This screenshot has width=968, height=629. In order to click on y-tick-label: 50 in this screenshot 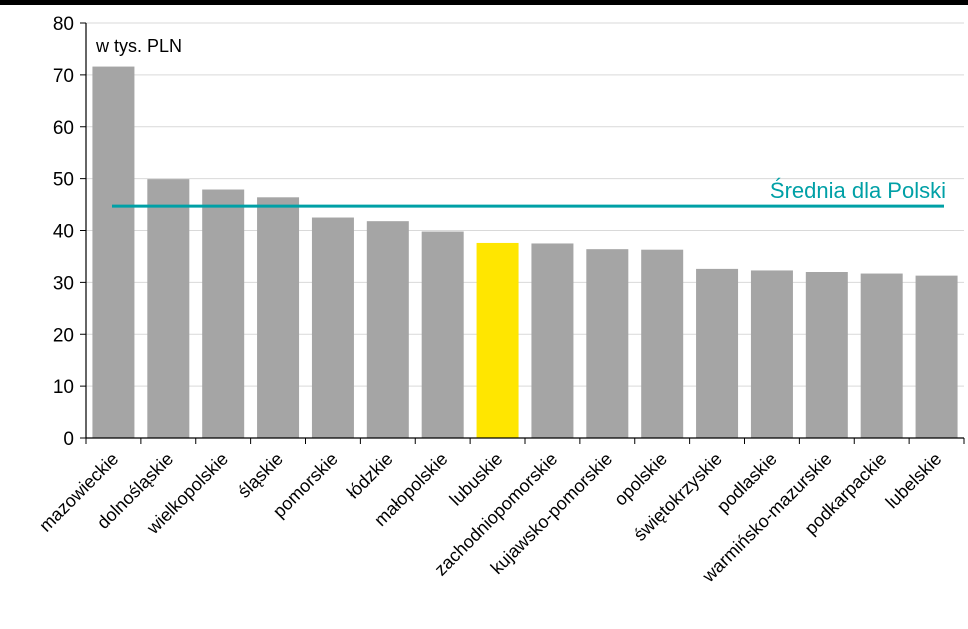, I will do `click(63, 180)`.